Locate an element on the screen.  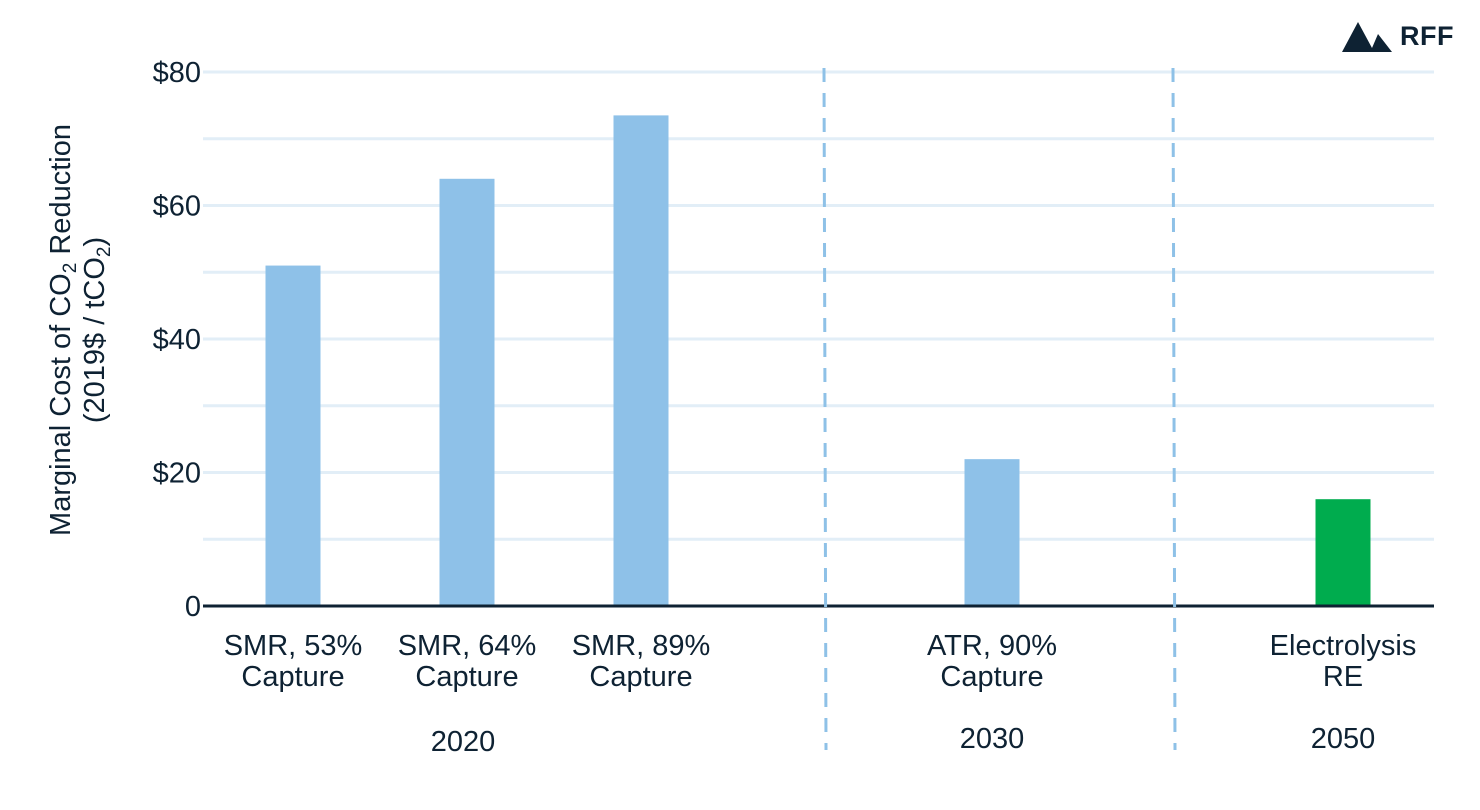
group-label: 2030 is located at coordinates (992, 739).